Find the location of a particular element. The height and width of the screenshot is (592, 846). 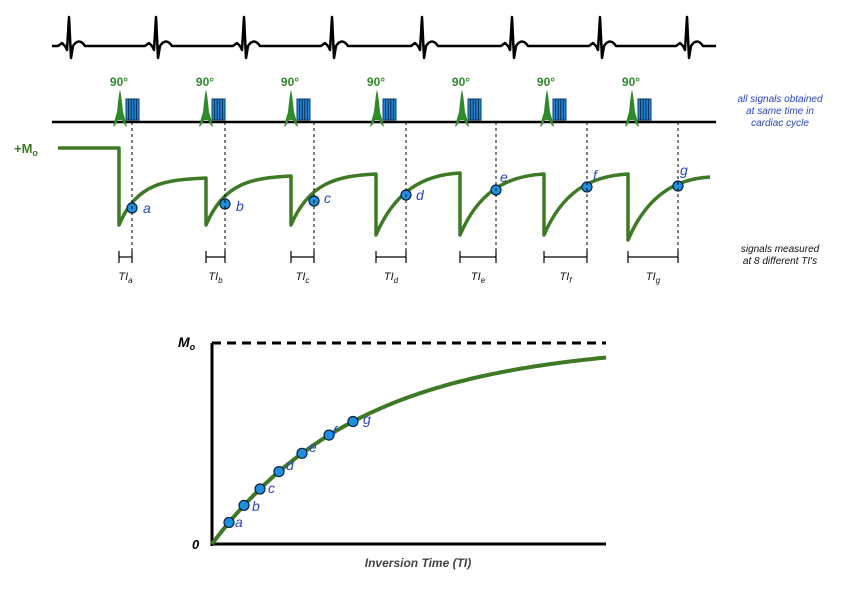

ti-label-e: TIe is located at coordinates (478, 278).